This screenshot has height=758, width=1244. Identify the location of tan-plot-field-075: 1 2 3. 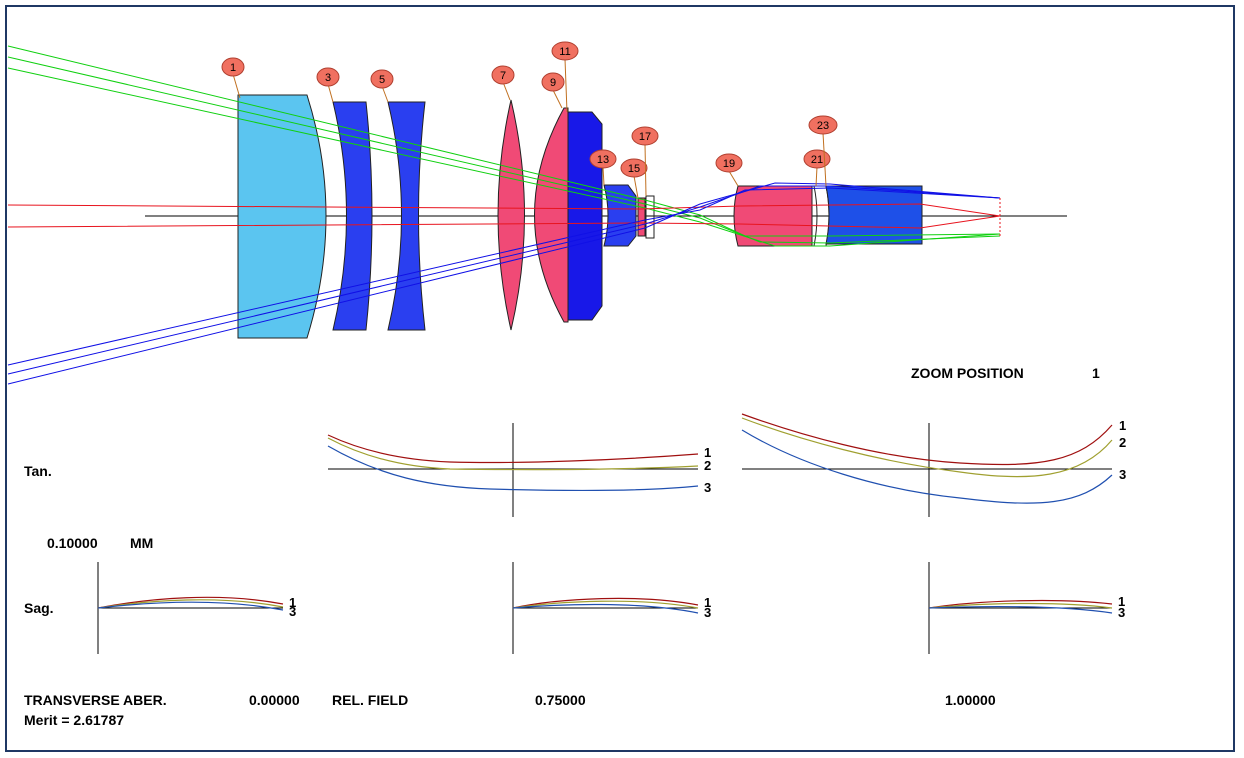
(519, 470).